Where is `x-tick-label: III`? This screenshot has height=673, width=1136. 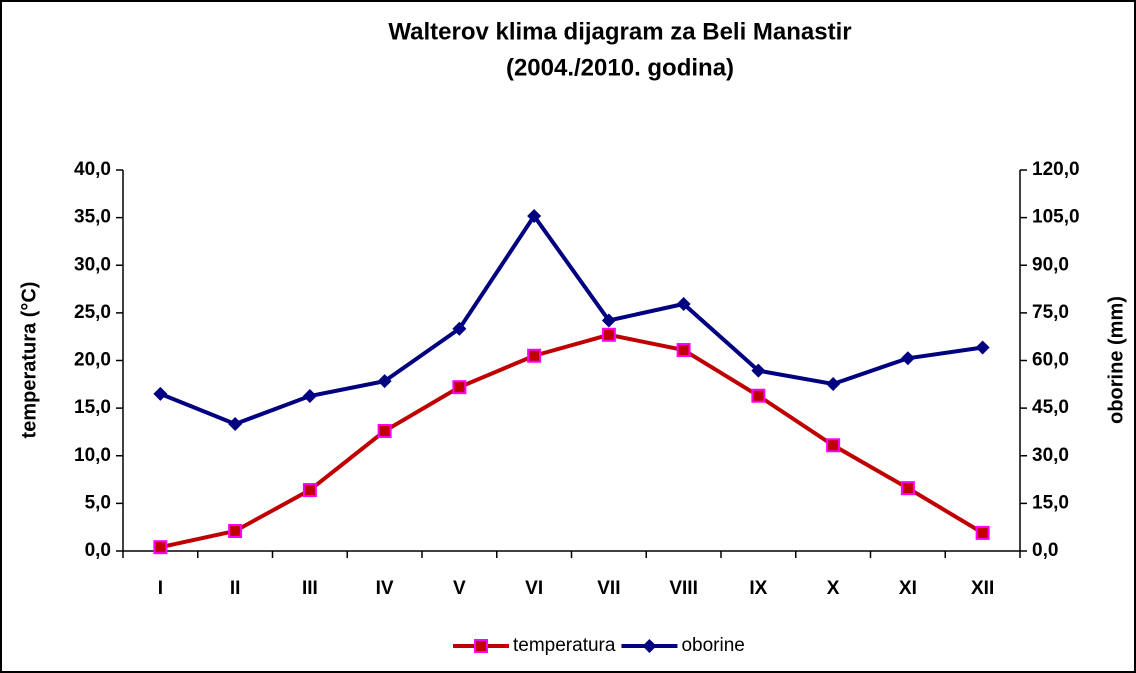
x-tick-label: III is located at coordinates (310, 588).